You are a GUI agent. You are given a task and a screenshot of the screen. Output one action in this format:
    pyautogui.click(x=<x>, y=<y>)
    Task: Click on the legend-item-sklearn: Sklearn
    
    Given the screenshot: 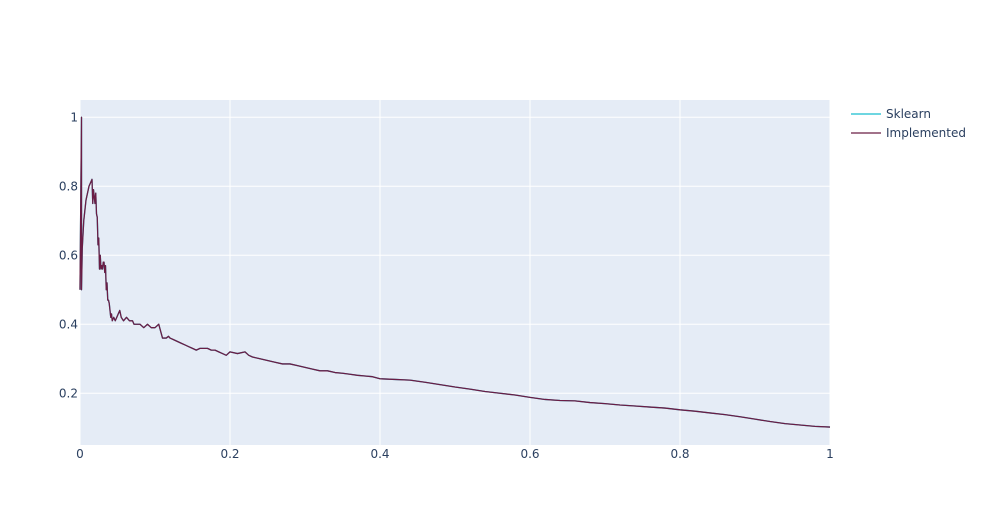 What is the action you would take?
    pyautogui.click(x=891, y=114)
    